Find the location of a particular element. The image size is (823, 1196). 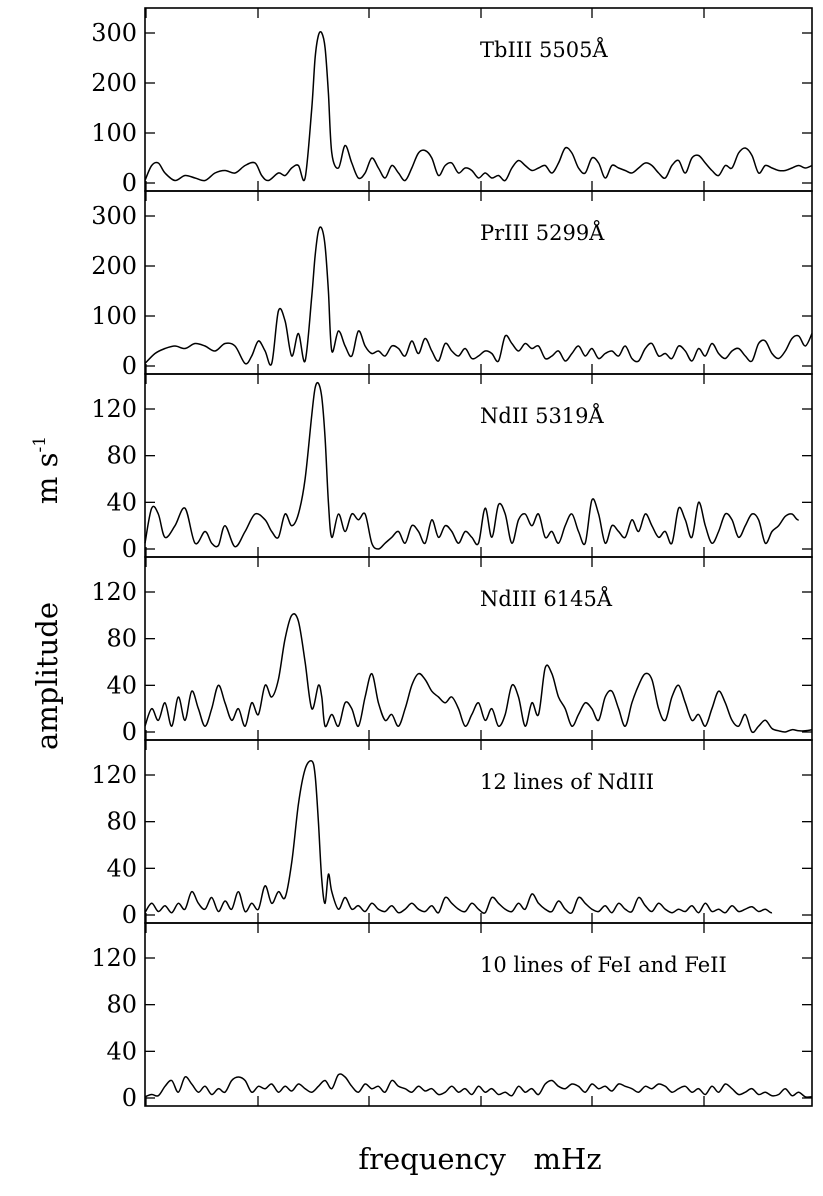

panel-4-ytick-label-80: 80 is located at coordinates (121, 639).